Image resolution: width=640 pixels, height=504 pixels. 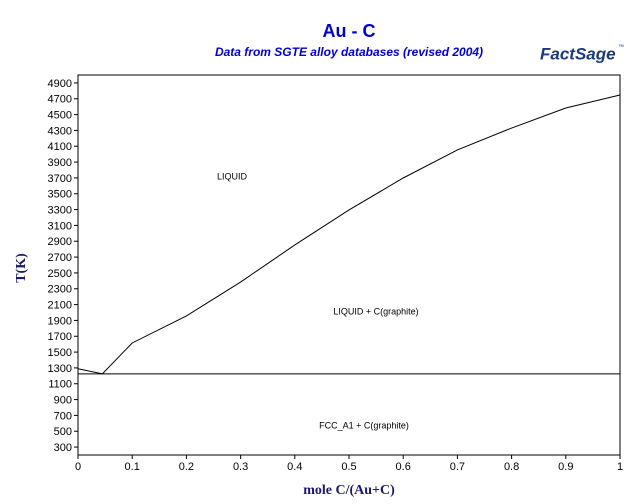 I want to click on logo: FactSage, so click(x=578, y=53).